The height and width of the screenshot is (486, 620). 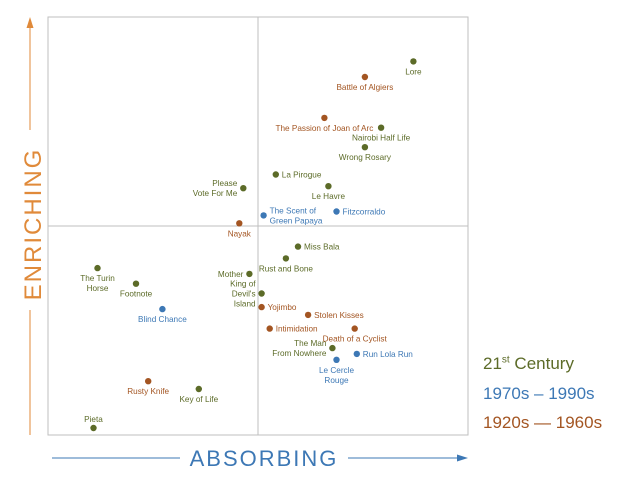 I want to click on point-nairobi-half-life, so click(x=381, y=127).